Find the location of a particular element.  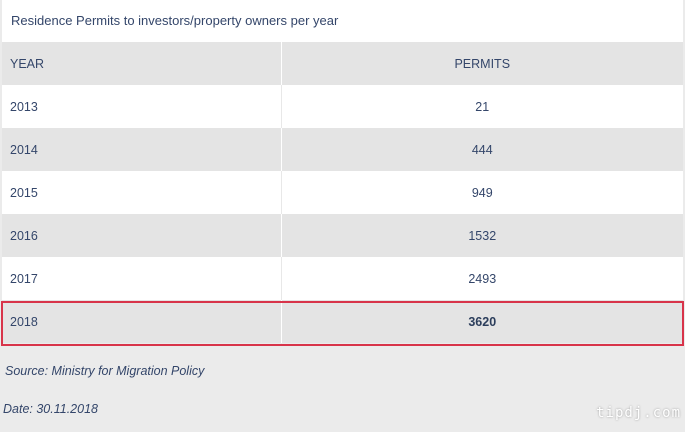

permits-cell: 949 is located at coordinates (482, 192).